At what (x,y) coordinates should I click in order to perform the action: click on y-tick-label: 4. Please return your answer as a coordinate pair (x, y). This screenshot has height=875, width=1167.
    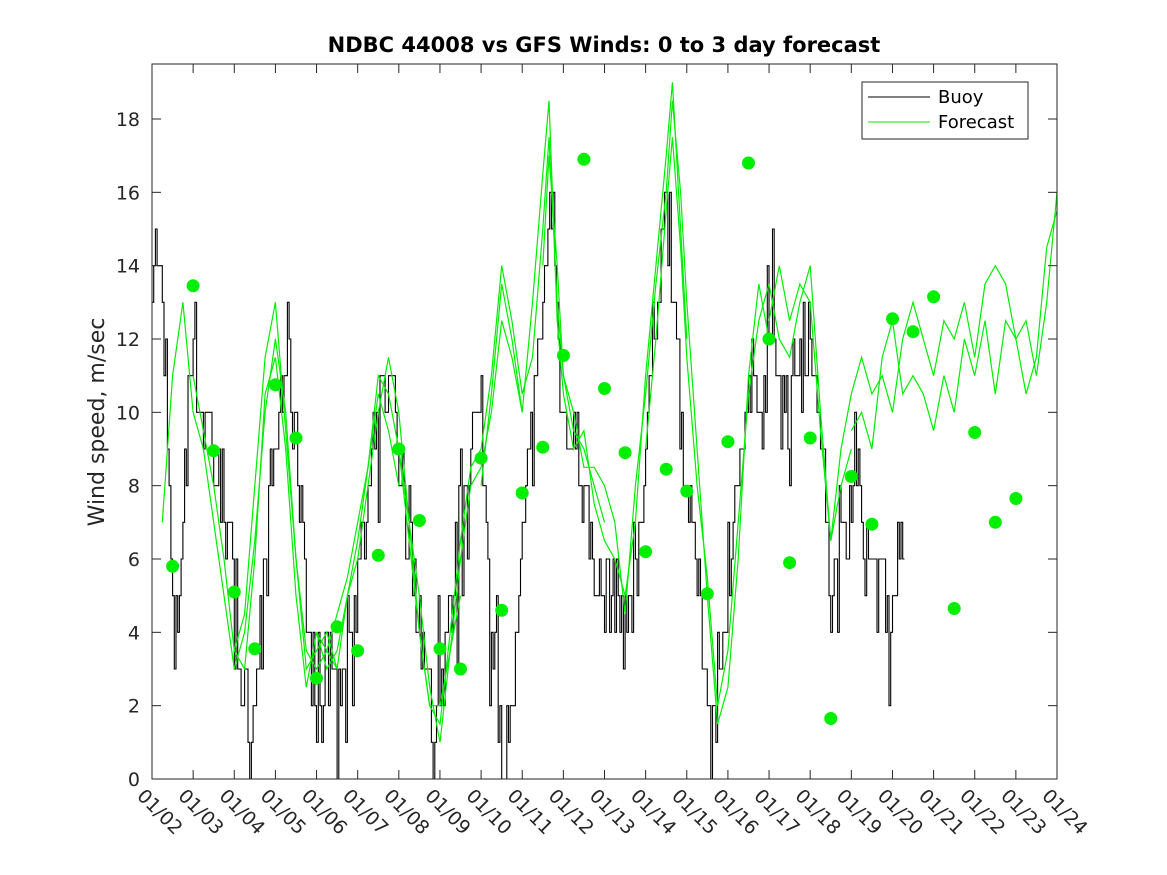
    Looking at the image, I should click on (134, 633).